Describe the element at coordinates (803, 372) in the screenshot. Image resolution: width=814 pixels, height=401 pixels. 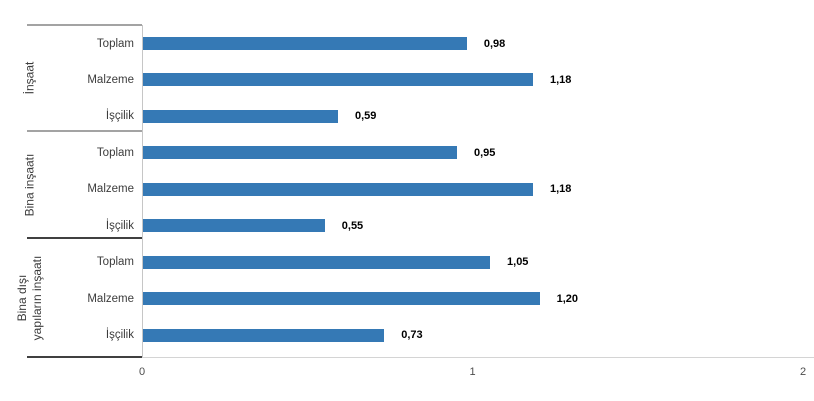
I see `x-axis-tick-label: 2` at that location.